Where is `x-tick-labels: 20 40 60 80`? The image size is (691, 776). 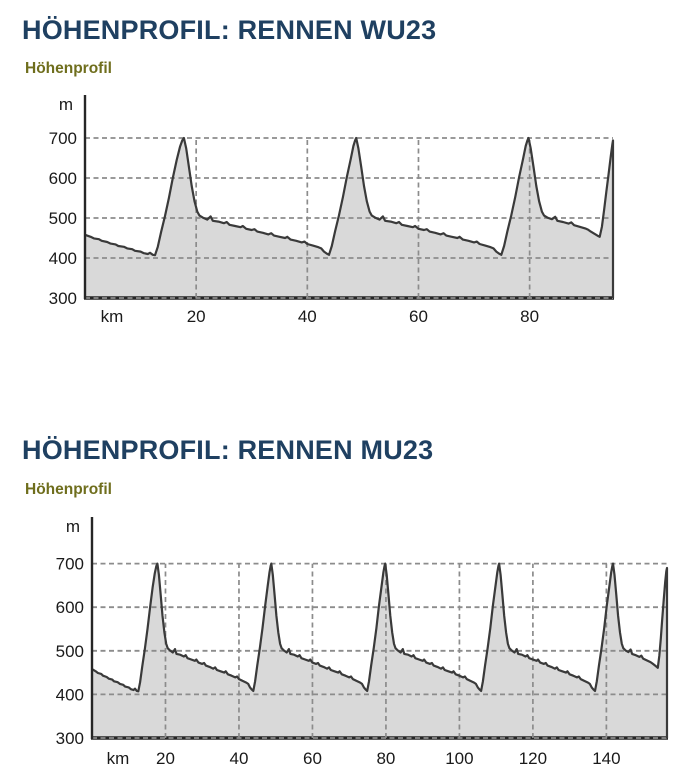
x-tick-labels: 20 40 60 80 is located at coordinates (363, 316).